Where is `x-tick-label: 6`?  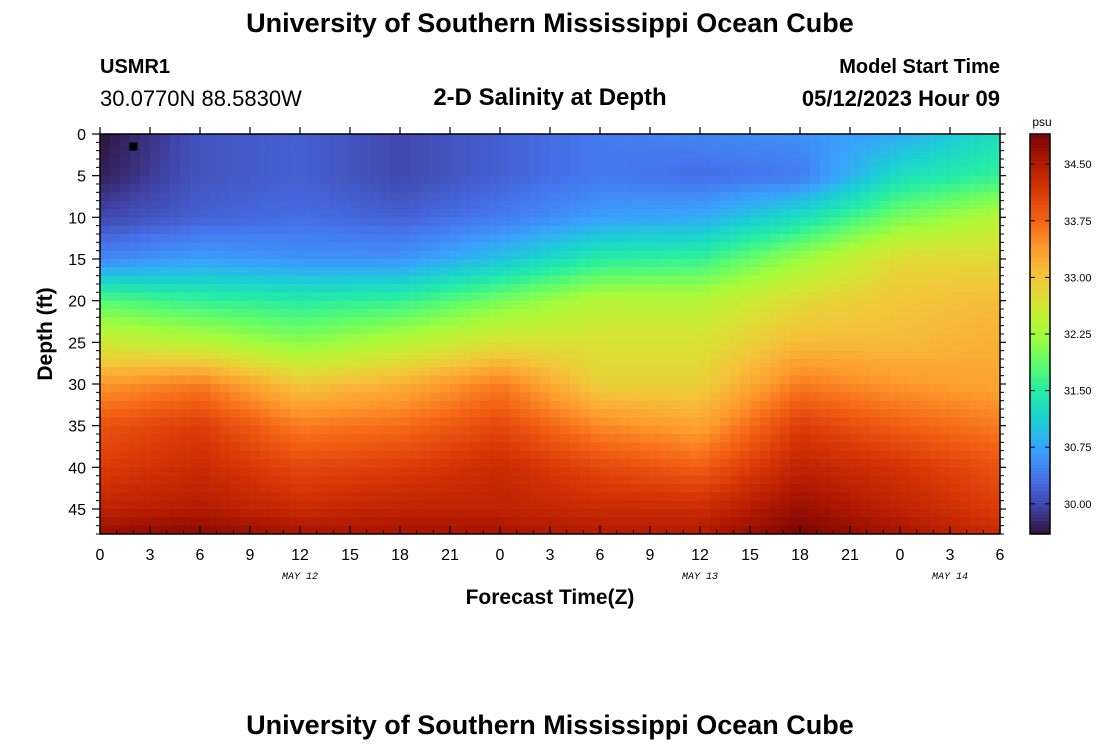 x-tick-label: 6 is located at coordinates (1000, 555).